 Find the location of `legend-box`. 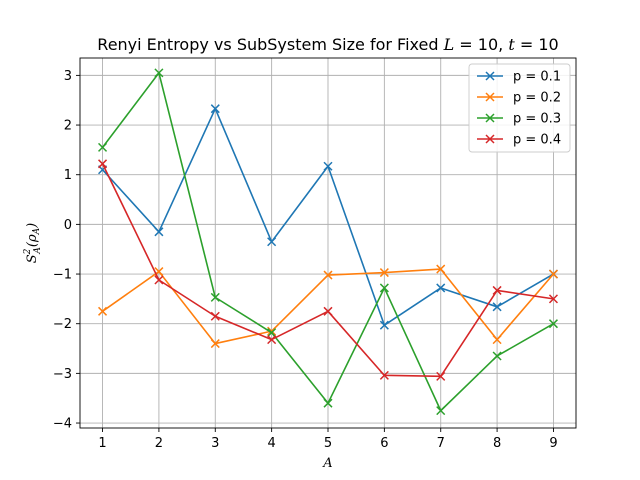

legend-box is located at coordinates (519, 108).